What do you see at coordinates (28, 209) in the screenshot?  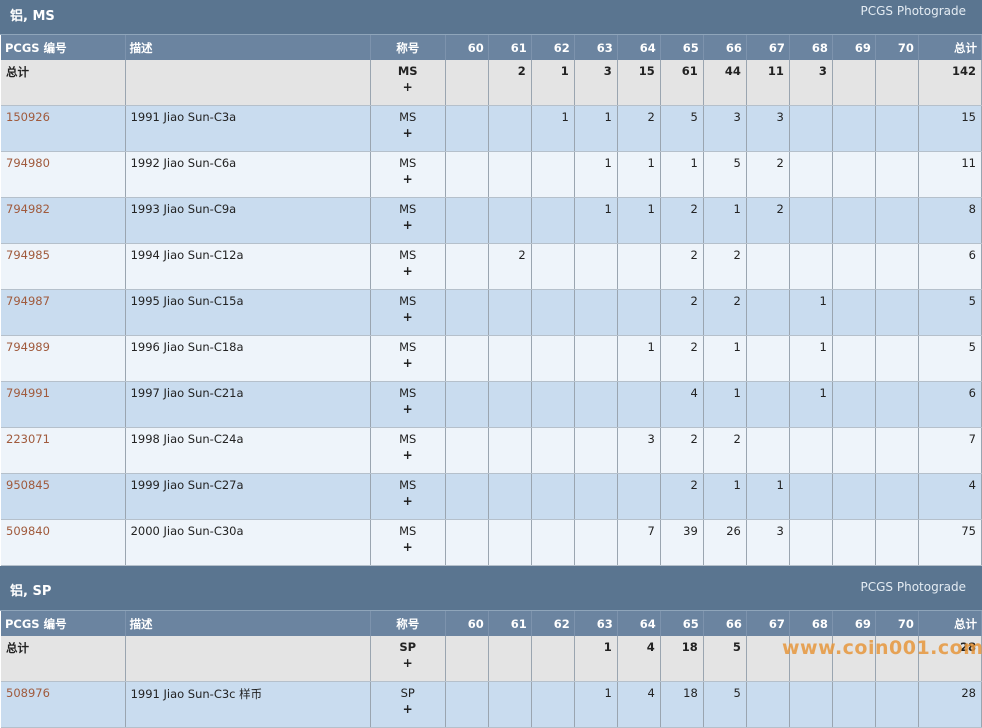 I see `pcgs-number-link: 794982` at bounding box center [28, 209].